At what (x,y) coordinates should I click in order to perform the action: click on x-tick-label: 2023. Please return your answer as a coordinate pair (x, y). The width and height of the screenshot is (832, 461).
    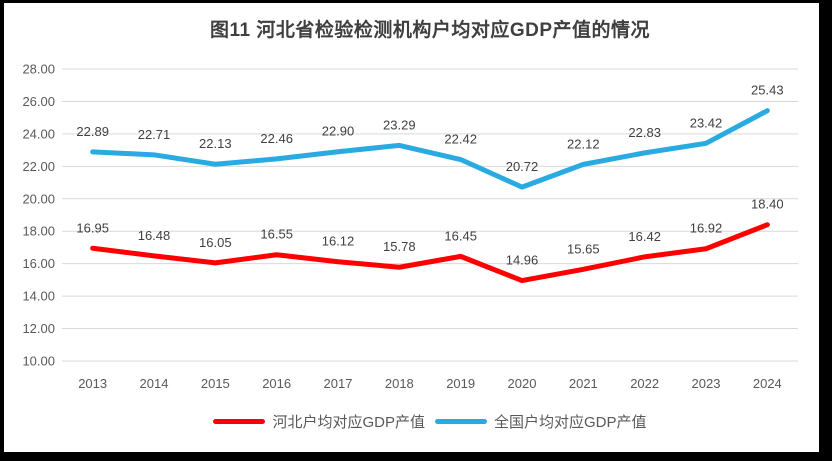
    Looking at the image, I should click on (706, 383).